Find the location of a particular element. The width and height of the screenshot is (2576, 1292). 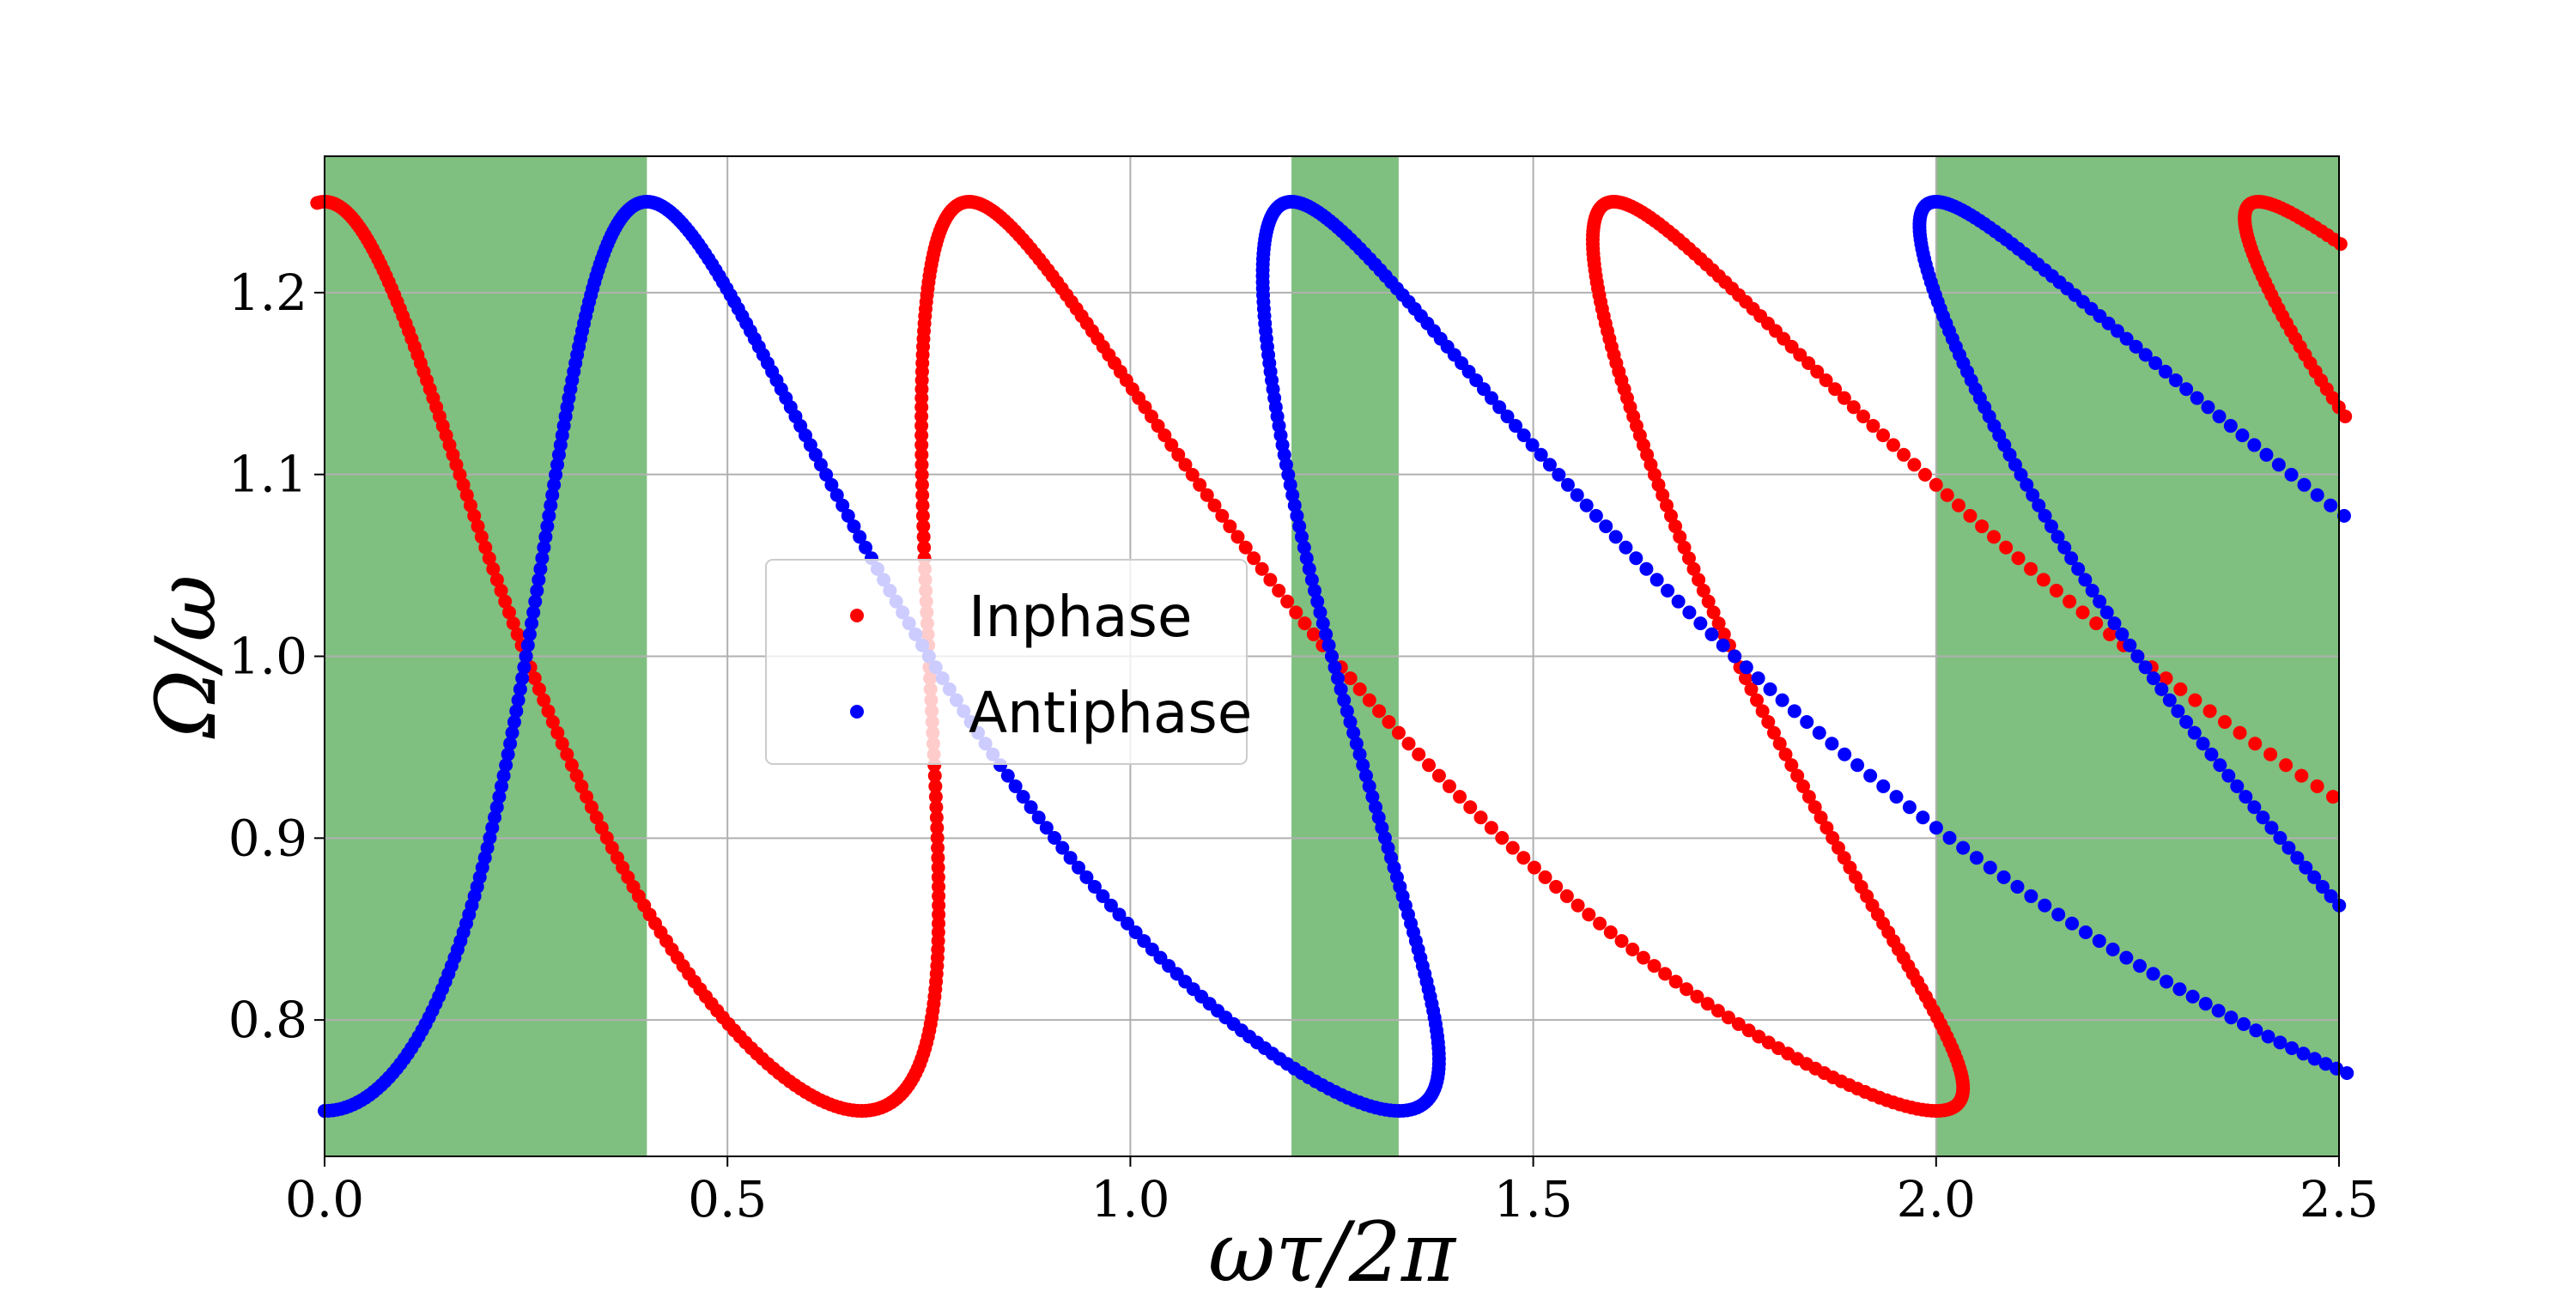

y-tick-label: 1.2 is located at coordinates (268, 293).